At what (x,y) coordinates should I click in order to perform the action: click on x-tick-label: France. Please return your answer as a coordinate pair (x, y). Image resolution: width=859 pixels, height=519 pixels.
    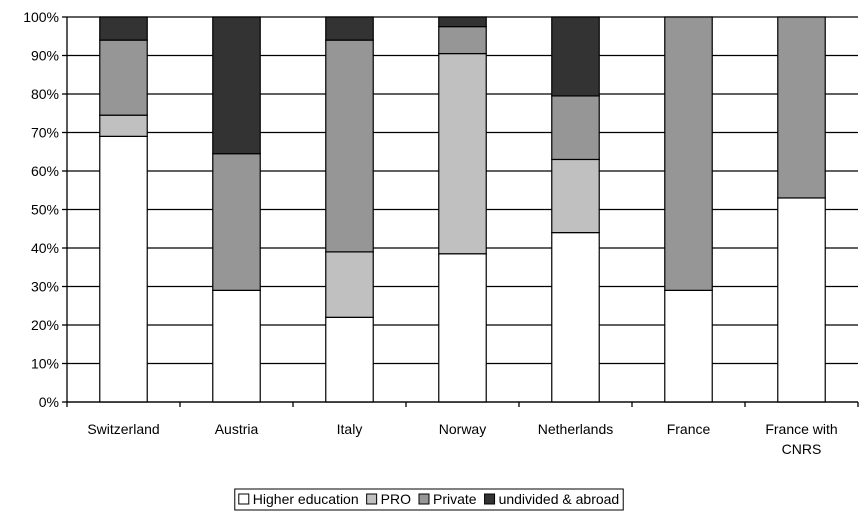
    Looking at the image, I should click on (689, 429).